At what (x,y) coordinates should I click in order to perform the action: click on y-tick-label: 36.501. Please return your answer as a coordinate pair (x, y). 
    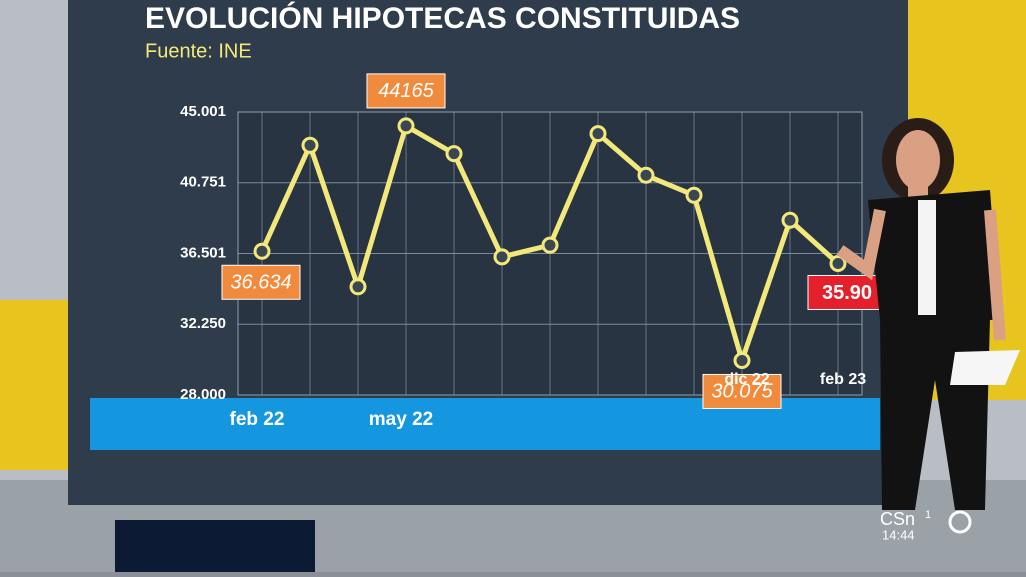
    Looking at the image, I should click on (203, 252).